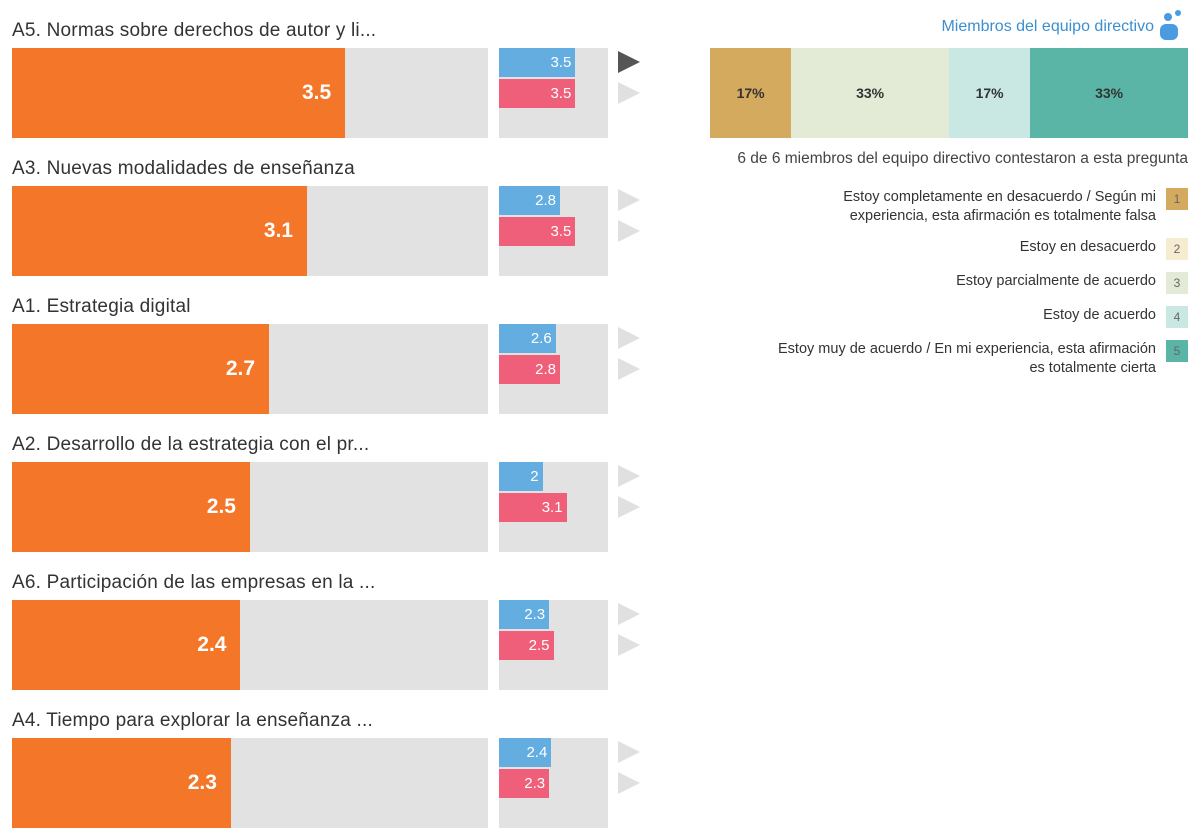 The width and height of the screenshot is (1200, 828). Describe the element at coordinates (537, 62) in the screenshot. I see `blue-bar: 3.5` at that location.